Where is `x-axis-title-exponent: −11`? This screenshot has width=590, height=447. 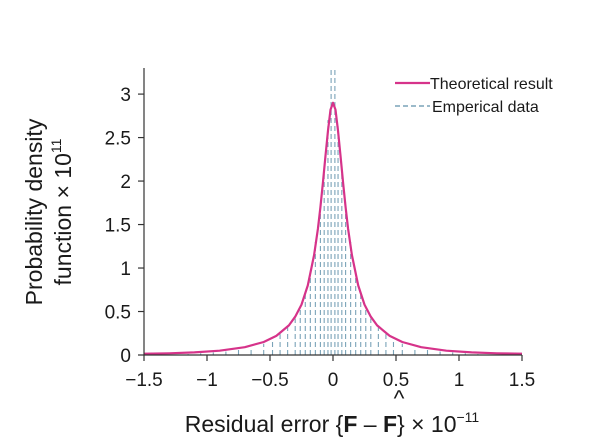
x-axis-title-exponent: −11 is located at coordinates (468, 417).